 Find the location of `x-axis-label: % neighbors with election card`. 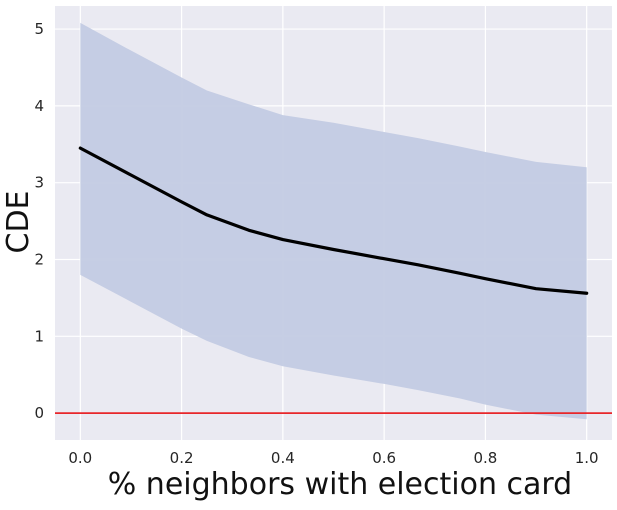

x-axis-label: % neighbors with election card is located at coordinates (340, 484).